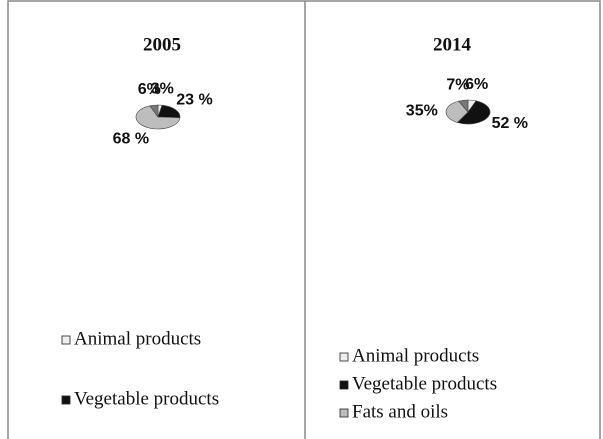  Describe the element at coordinates (131, 139) in the screenshot. I see `data-label: 68 %` at that location.